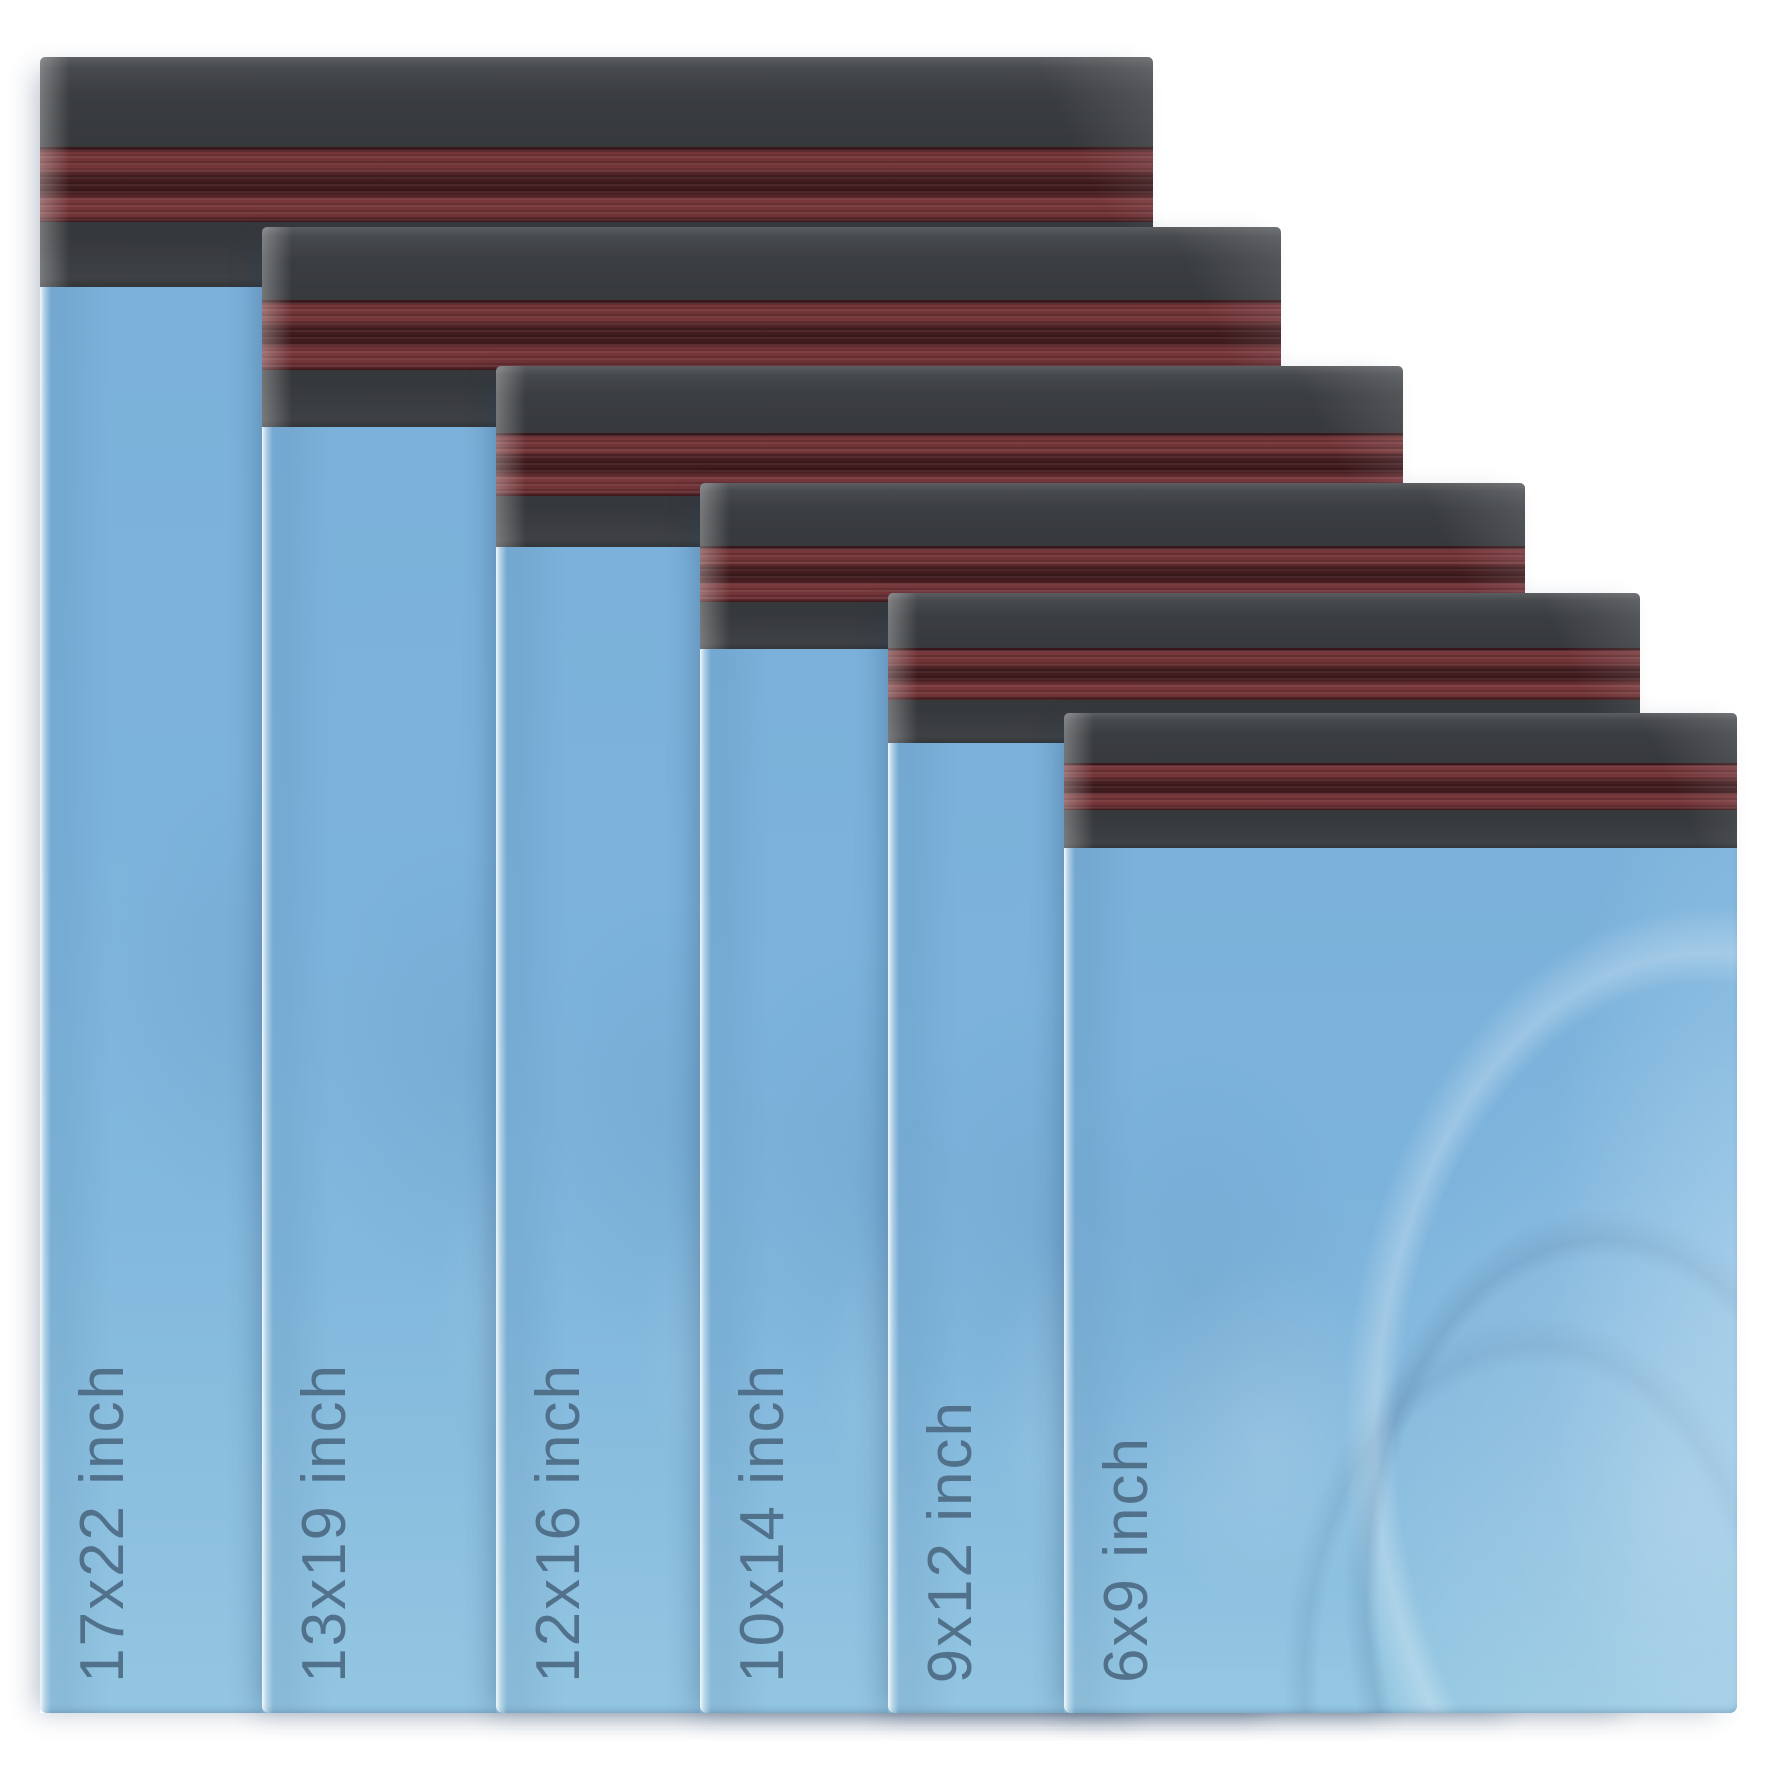  I want to click on bag-flap, so click(1400, 780).